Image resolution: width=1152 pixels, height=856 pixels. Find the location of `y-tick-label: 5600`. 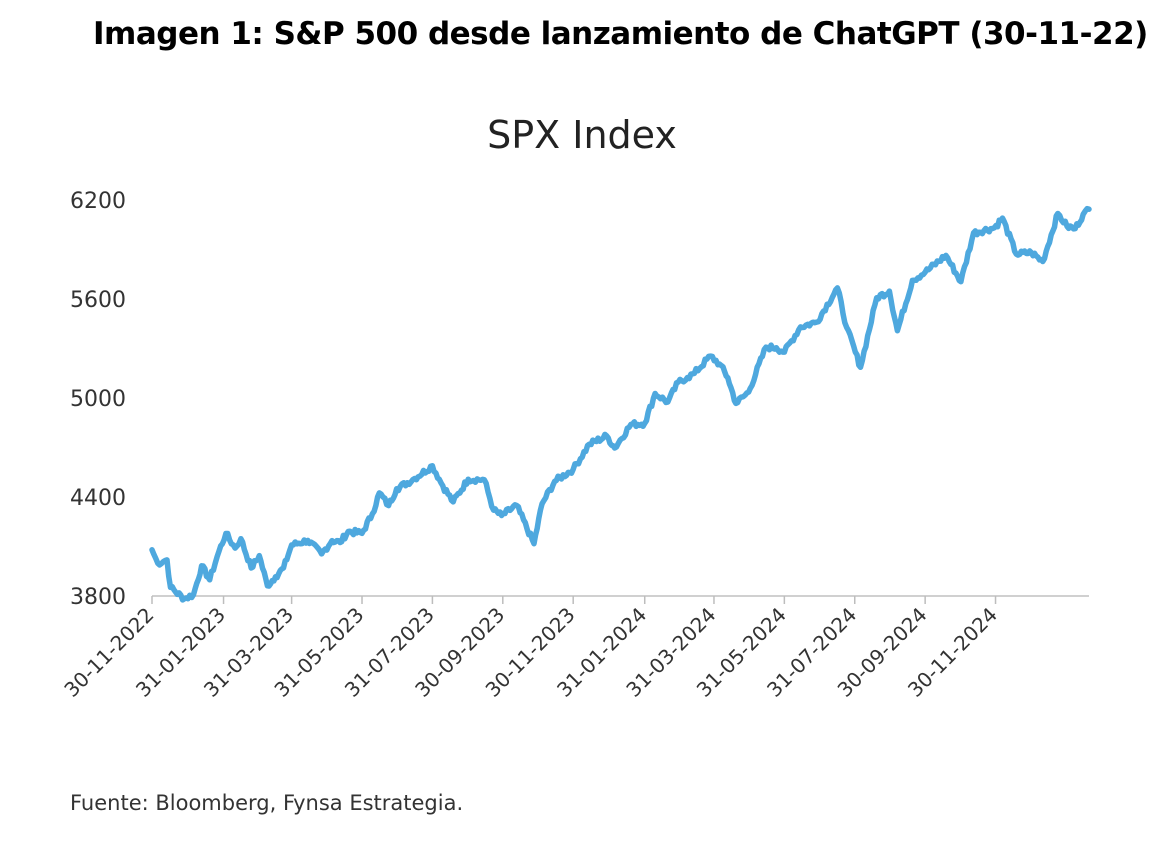

y-tick-label: 5600 is located at coordinates (98, 300).